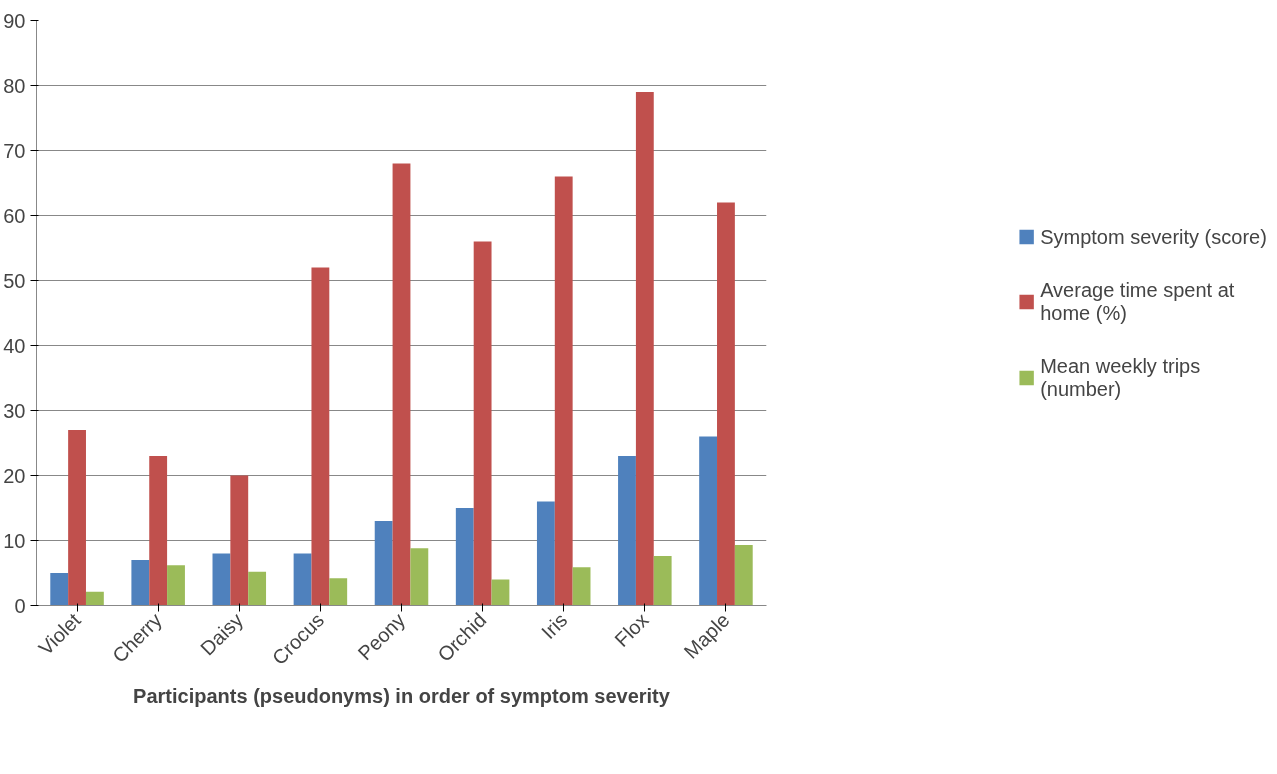  I want to click on y-tick-label: 0, so click(20, 605).